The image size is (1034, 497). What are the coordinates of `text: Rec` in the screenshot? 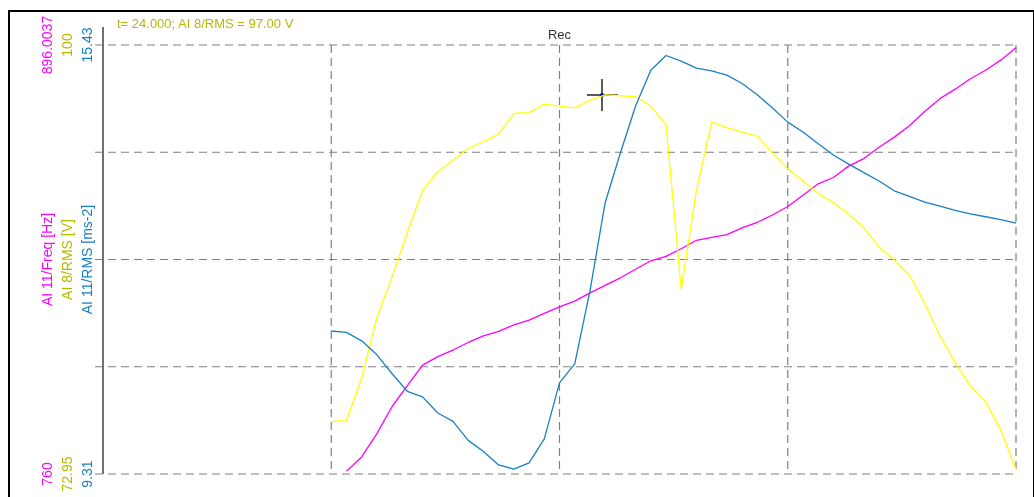 It's located at (559, 34).